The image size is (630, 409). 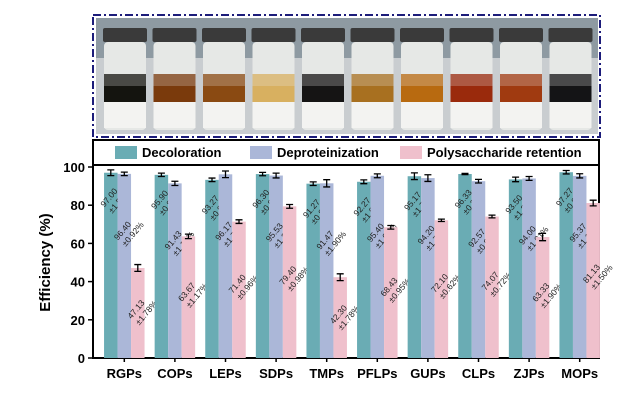 I want to click on x-tick-label: ZJPs, so click(x=529, y=373).